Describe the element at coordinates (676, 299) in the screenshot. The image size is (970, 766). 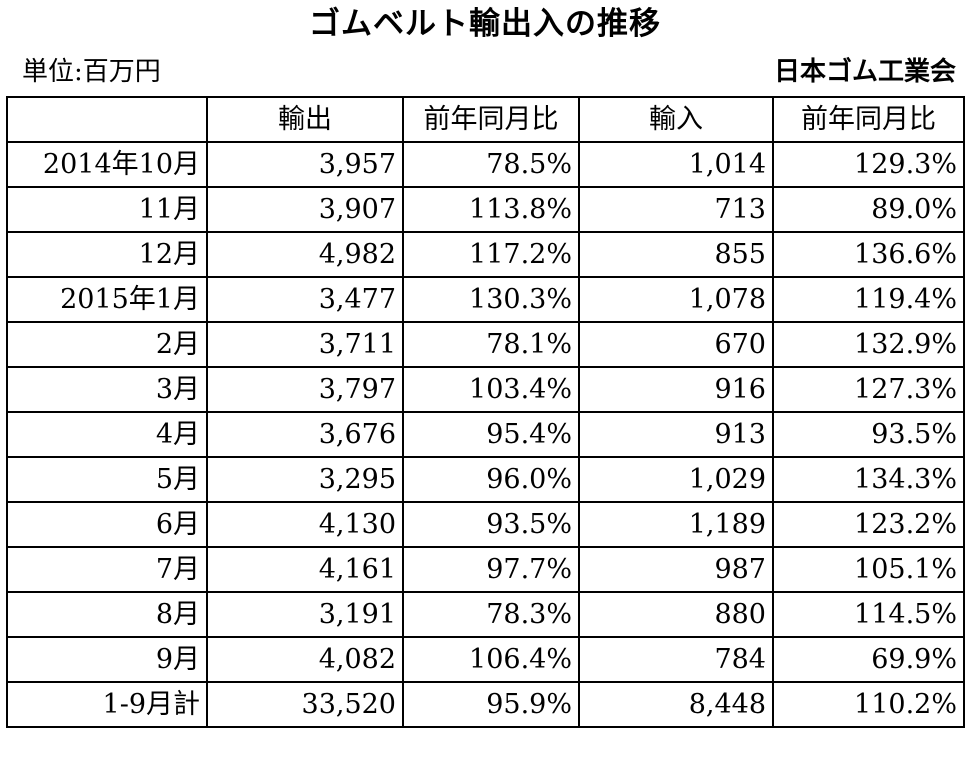
I see `import-cell: 1,078` at that location.